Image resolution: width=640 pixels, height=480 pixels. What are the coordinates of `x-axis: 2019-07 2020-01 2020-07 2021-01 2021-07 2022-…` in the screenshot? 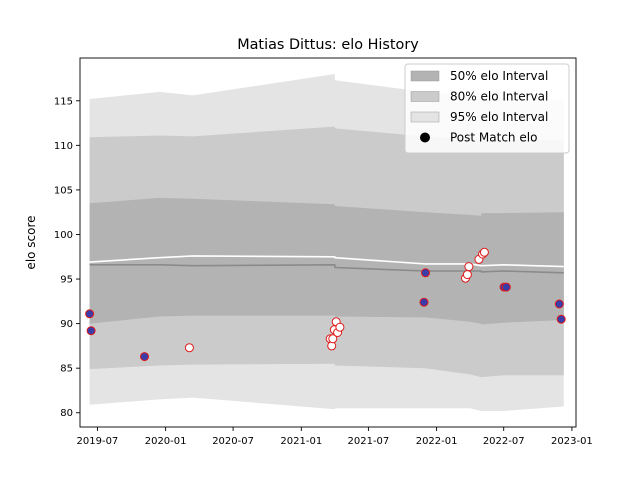 It's located at (335, 437).